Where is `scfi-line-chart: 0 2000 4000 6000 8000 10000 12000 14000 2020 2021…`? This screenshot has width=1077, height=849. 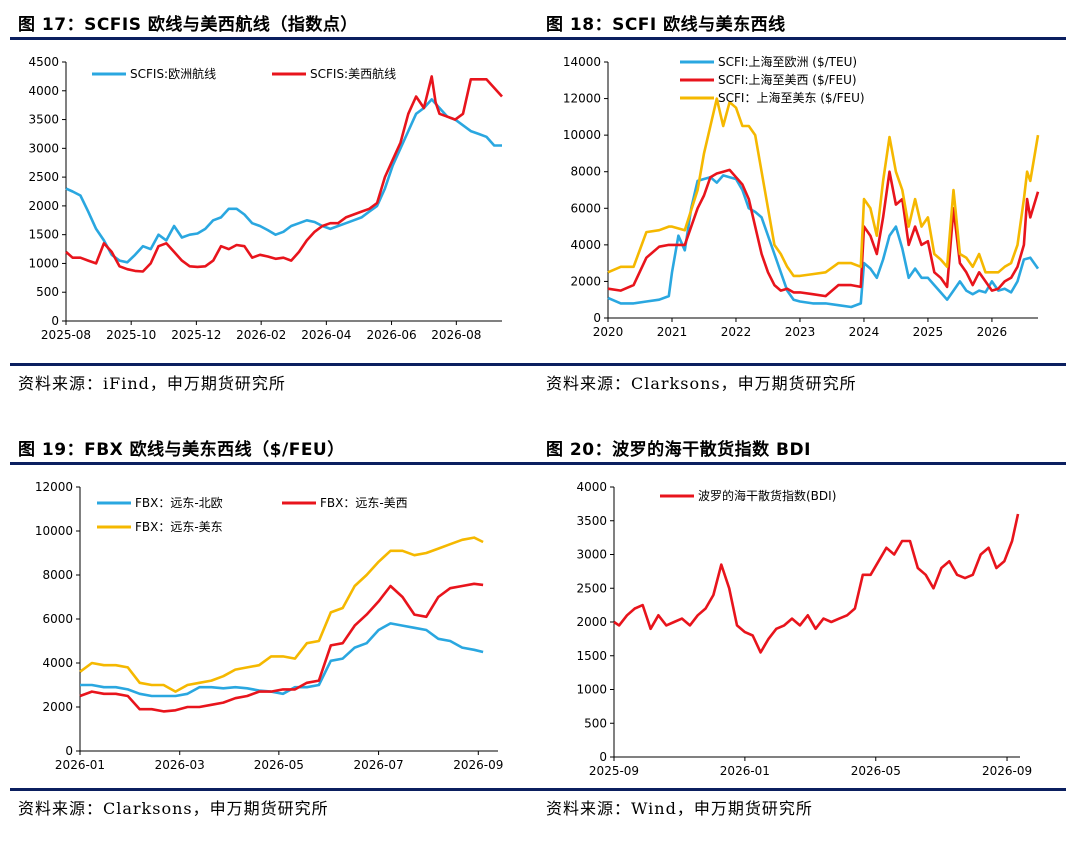 scfi-line-chart: 0 2000 4000 6000 8000 10000 12000 14000 2020 2021… is located at coordinates (801, 196).